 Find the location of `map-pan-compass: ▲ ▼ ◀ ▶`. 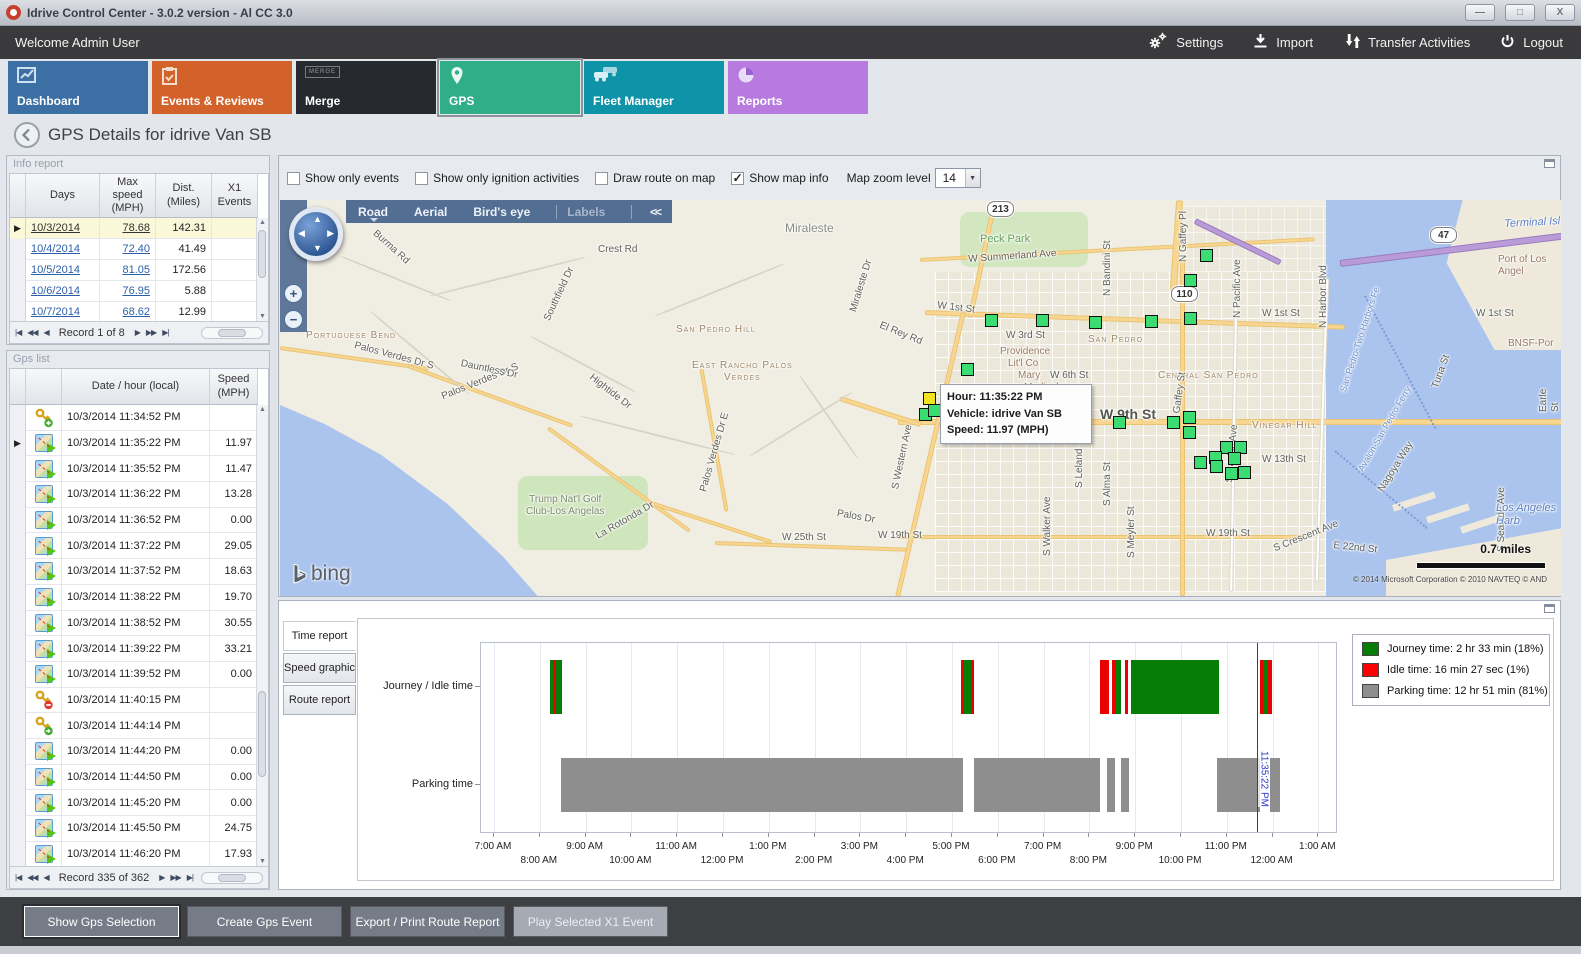

map-pan-compass: ▲ ▼ ◀ ▶ is located at coordinates (316, 234).